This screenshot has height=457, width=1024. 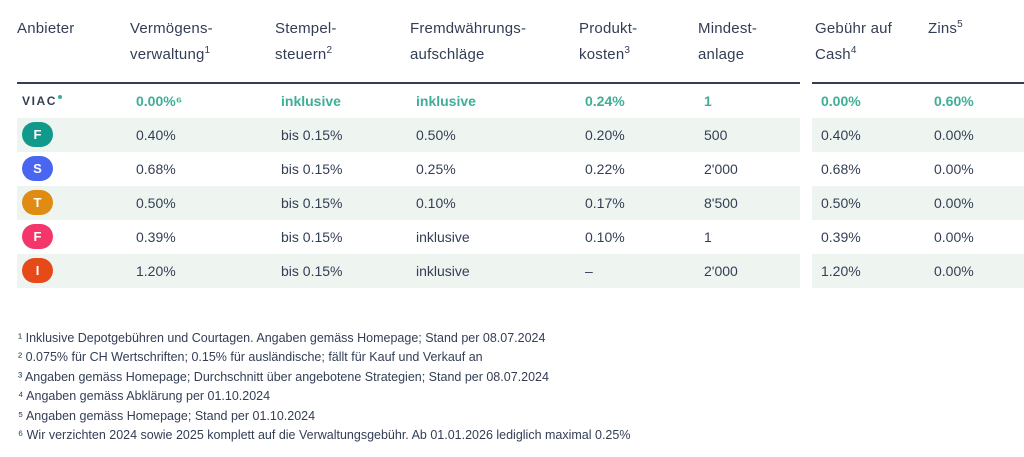 I want to click on cell-gebuehr-auf-cash: 0.50%, so click(x=868, y=202).